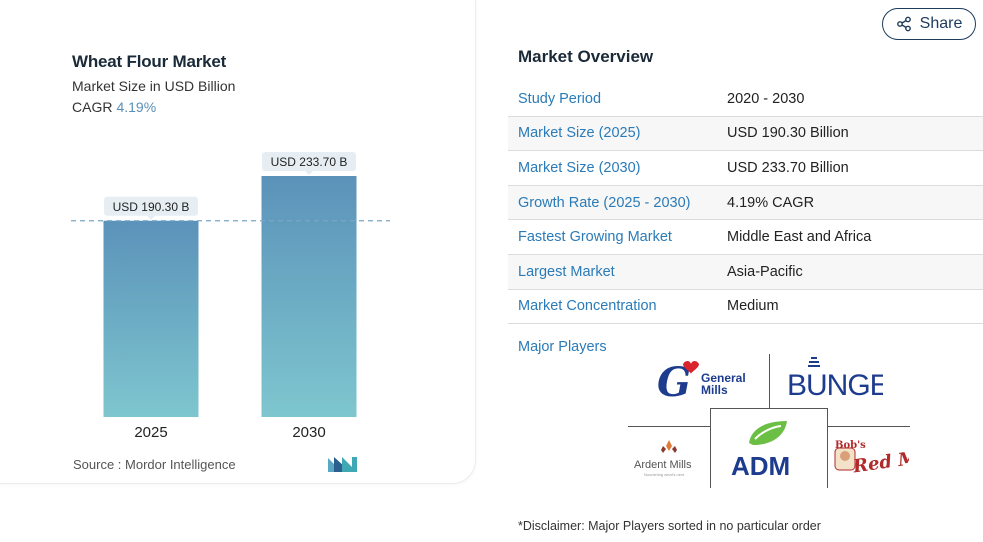 Image resolution: width=983 pixels, height=542 pixels. What do you see at coordinates (604, 202) in the screenshot?
I see `overview-key: Growth Rate (2025 - 2030)` at bounding box center [604, 202].